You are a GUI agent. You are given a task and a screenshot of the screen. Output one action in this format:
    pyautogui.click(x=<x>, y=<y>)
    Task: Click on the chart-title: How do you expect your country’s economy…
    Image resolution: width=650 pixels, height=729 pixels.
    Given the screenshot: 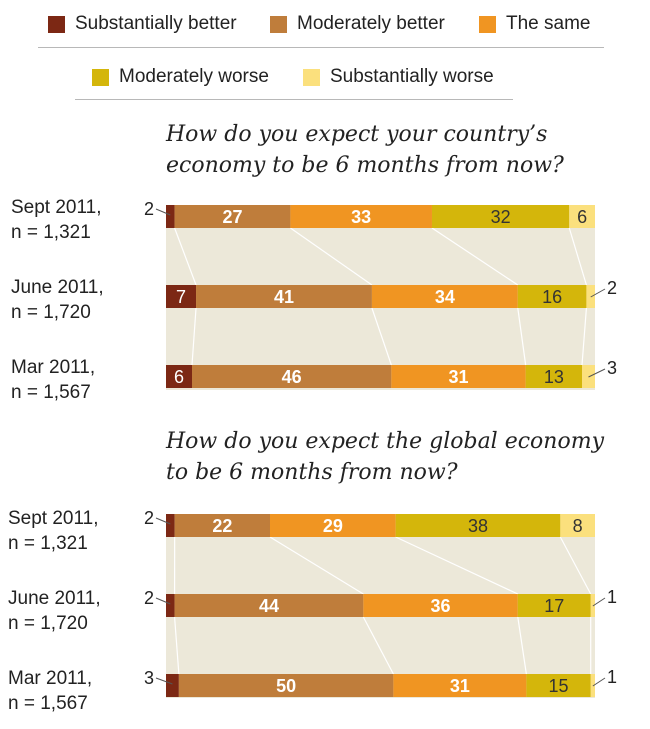 What is the action you would take?
    pyautogui.click(x=365, y=150)
    